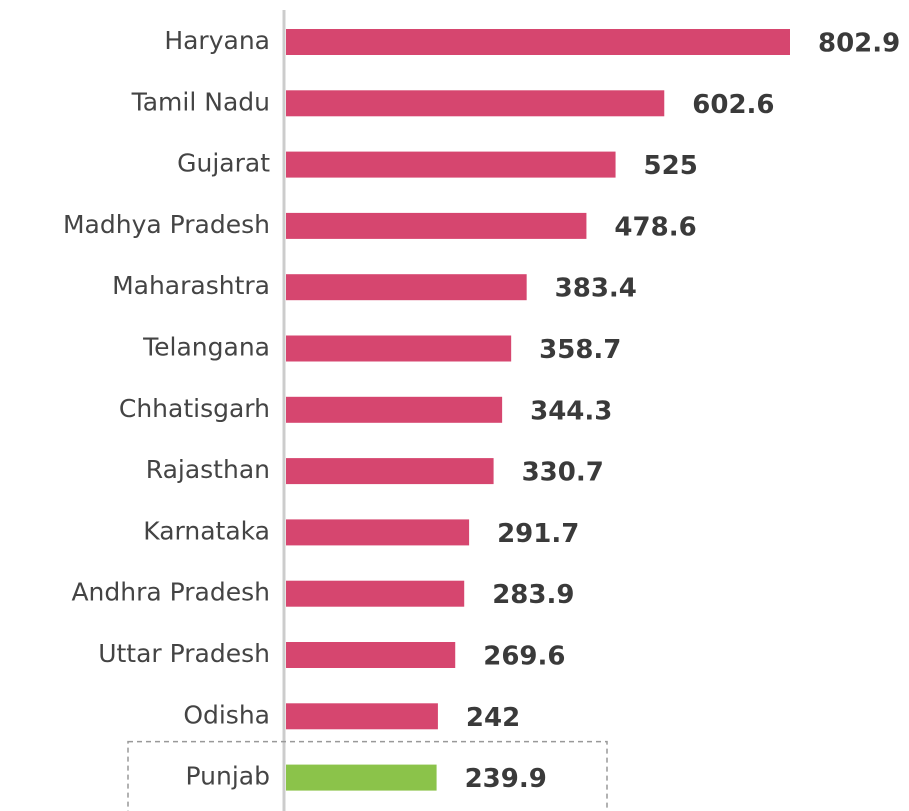 The image size is (909, 811). I want to click on category-label: Tamil Nadu, so click(200, 101).